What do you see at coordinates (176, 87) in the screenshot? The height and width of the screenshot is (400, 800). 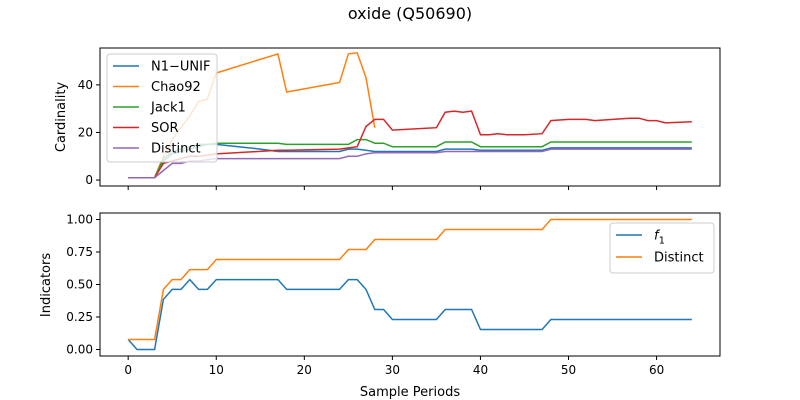 I see `cardinality-legend-label: Chao92` at bounding box center [176, 87].